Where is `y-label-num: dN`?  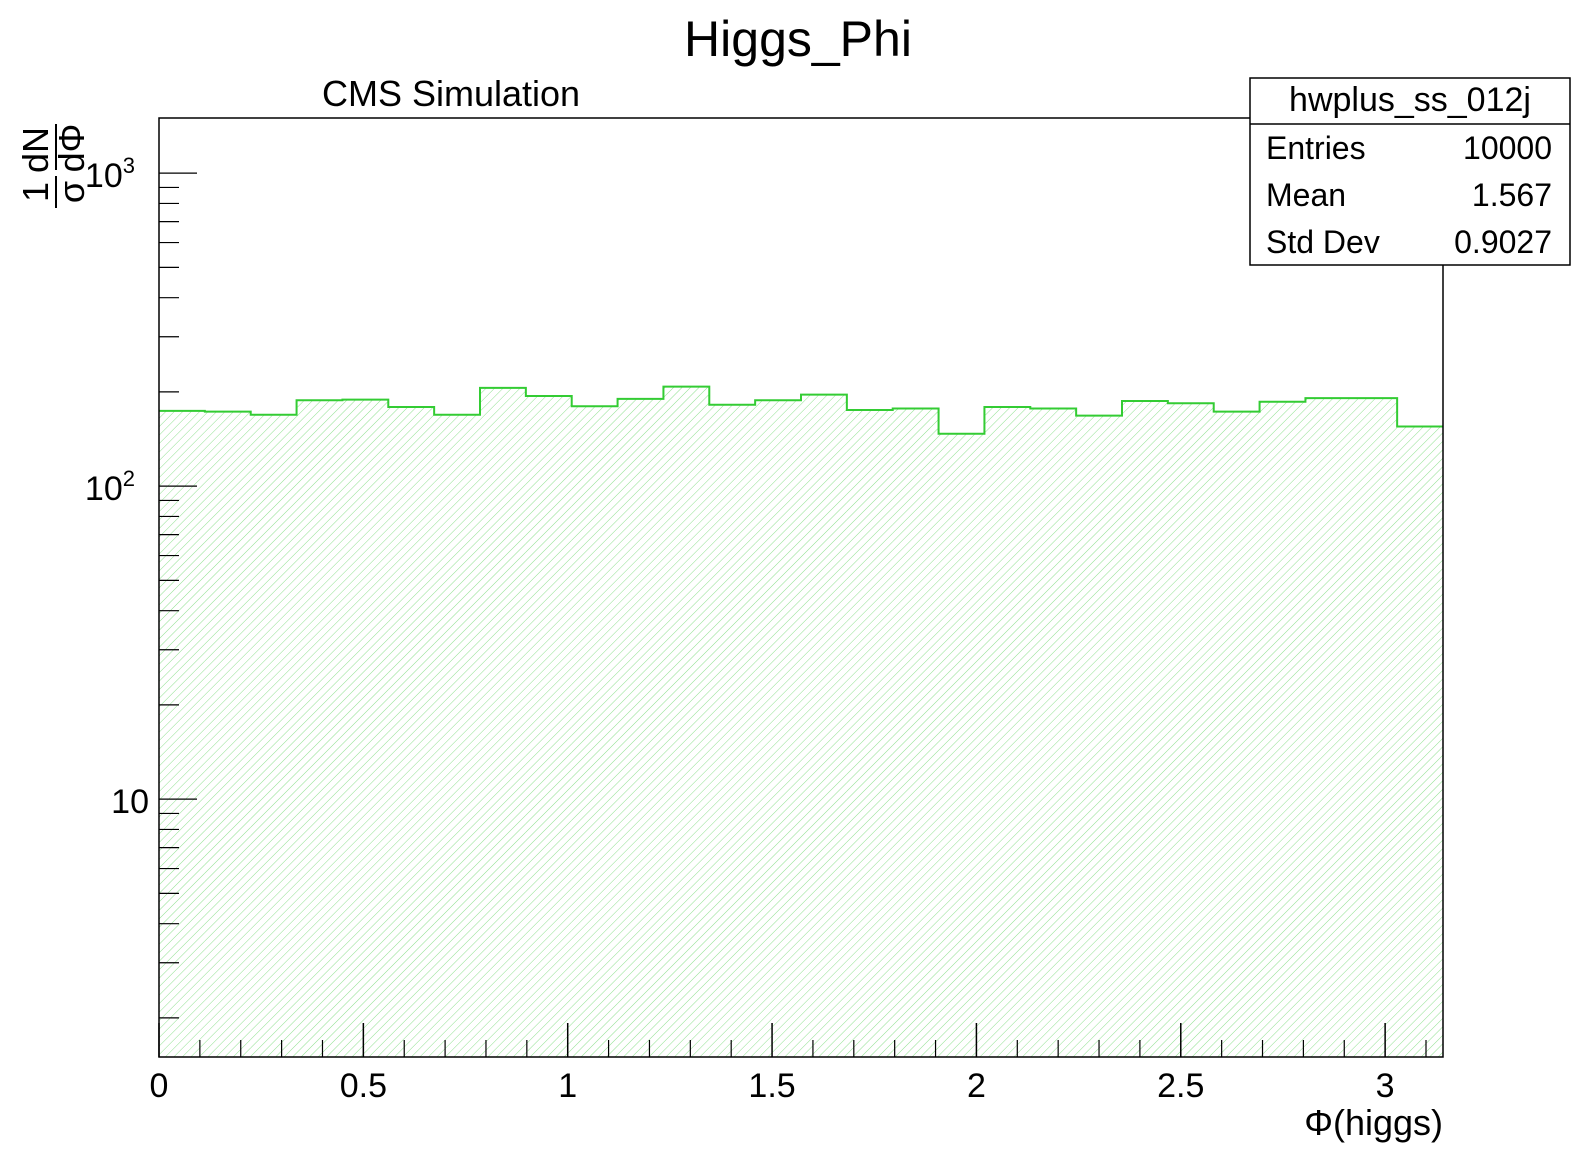
y-label-num: dN is located at coordinates (35, 150).